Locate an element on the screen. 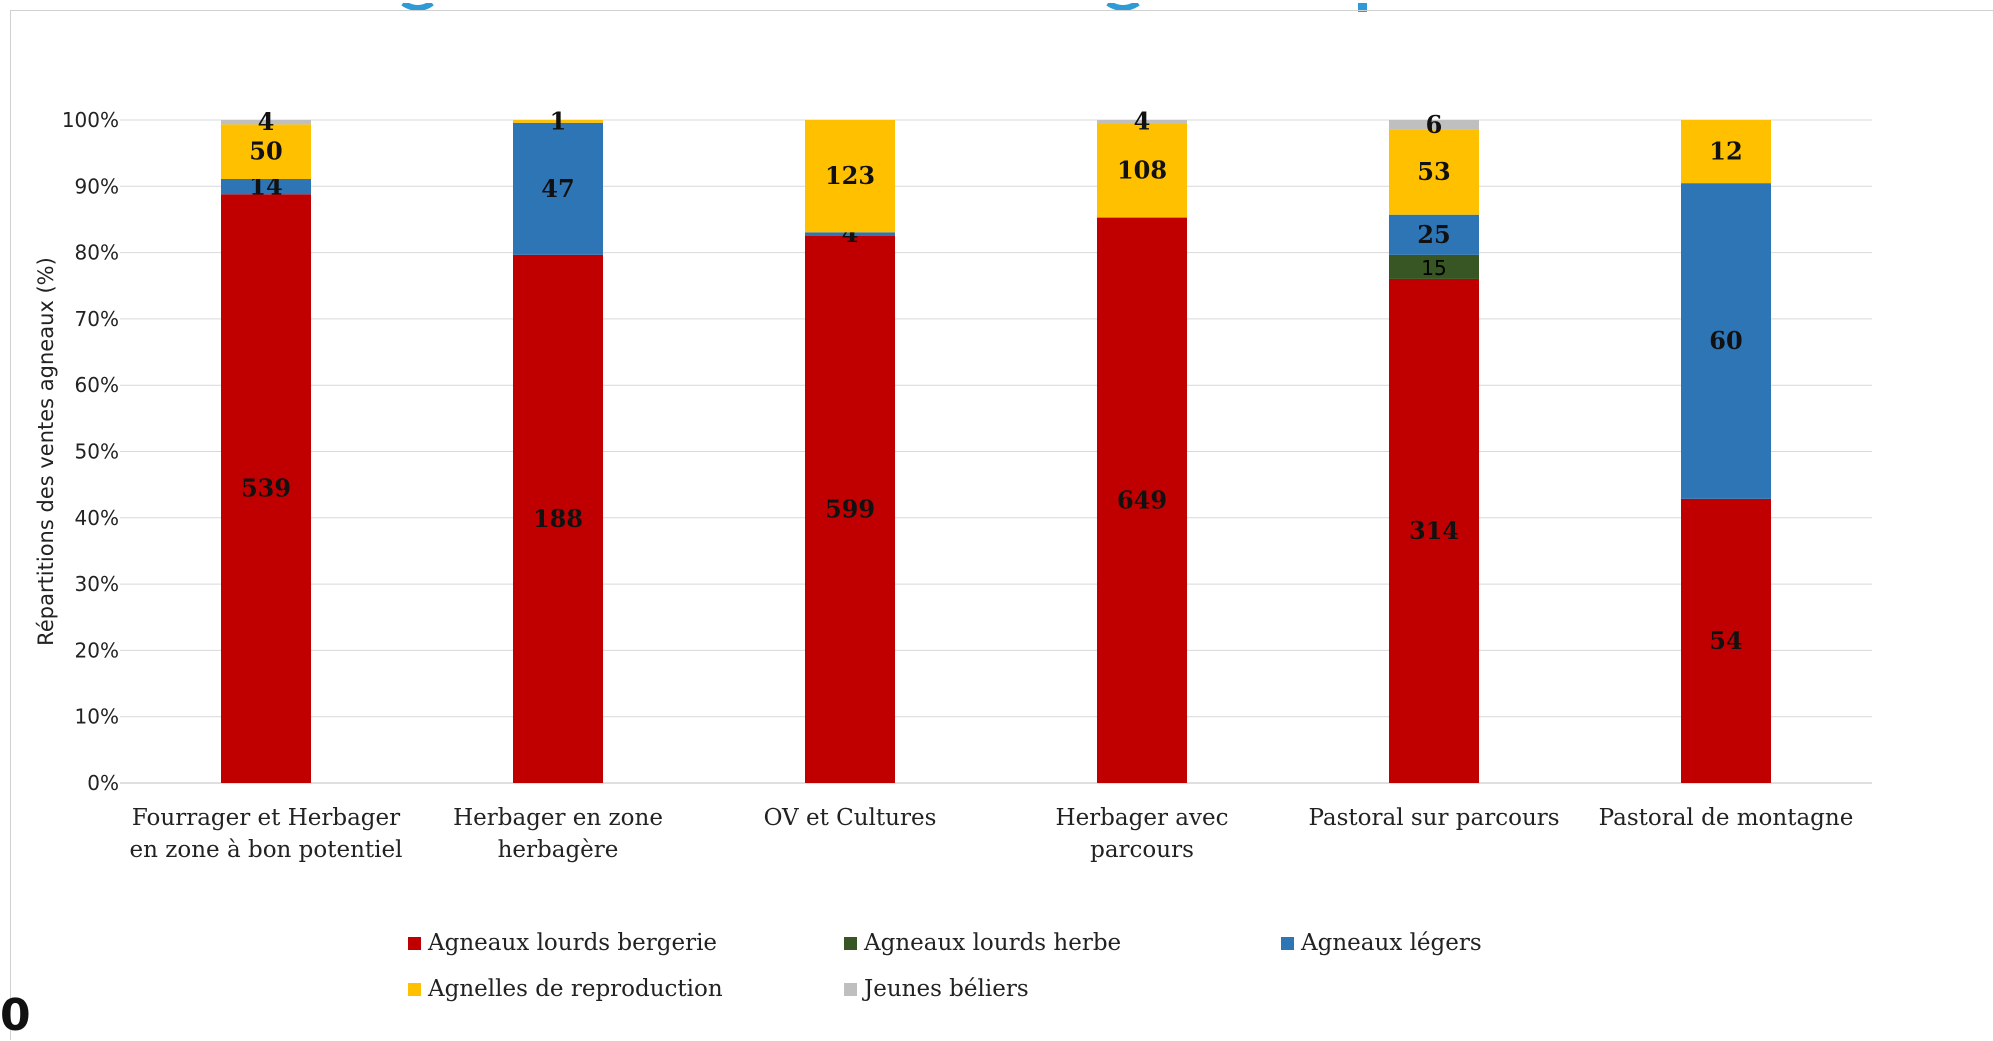  data-label: 539 is located at coordinates (266, 488).